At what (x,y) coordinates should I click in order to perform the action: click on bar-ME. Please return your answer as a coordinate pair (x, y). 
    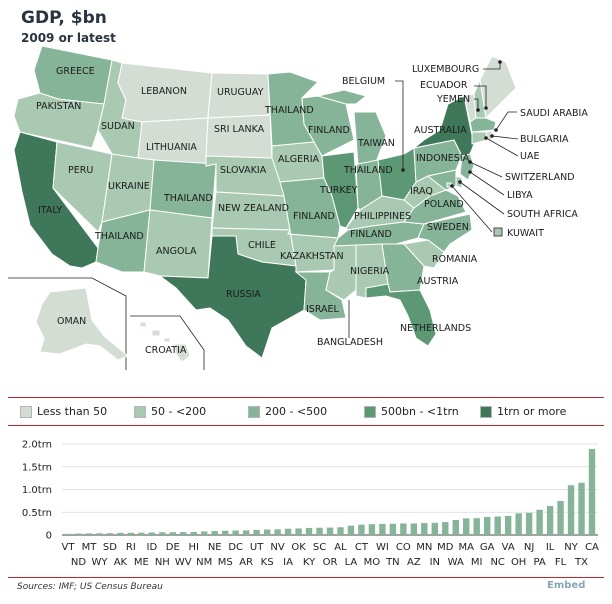
    Looking at the image, I should click on (141, 533).